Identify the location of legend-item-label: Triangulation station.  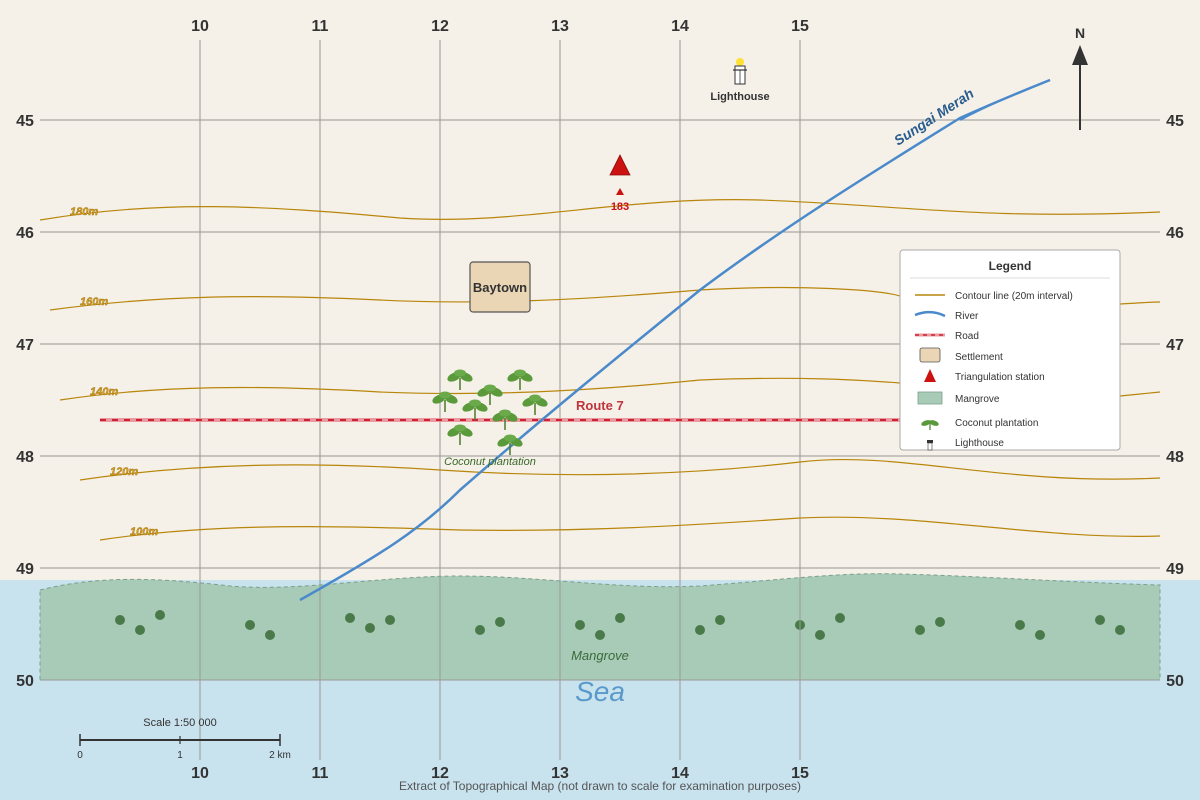
(1000, 377).